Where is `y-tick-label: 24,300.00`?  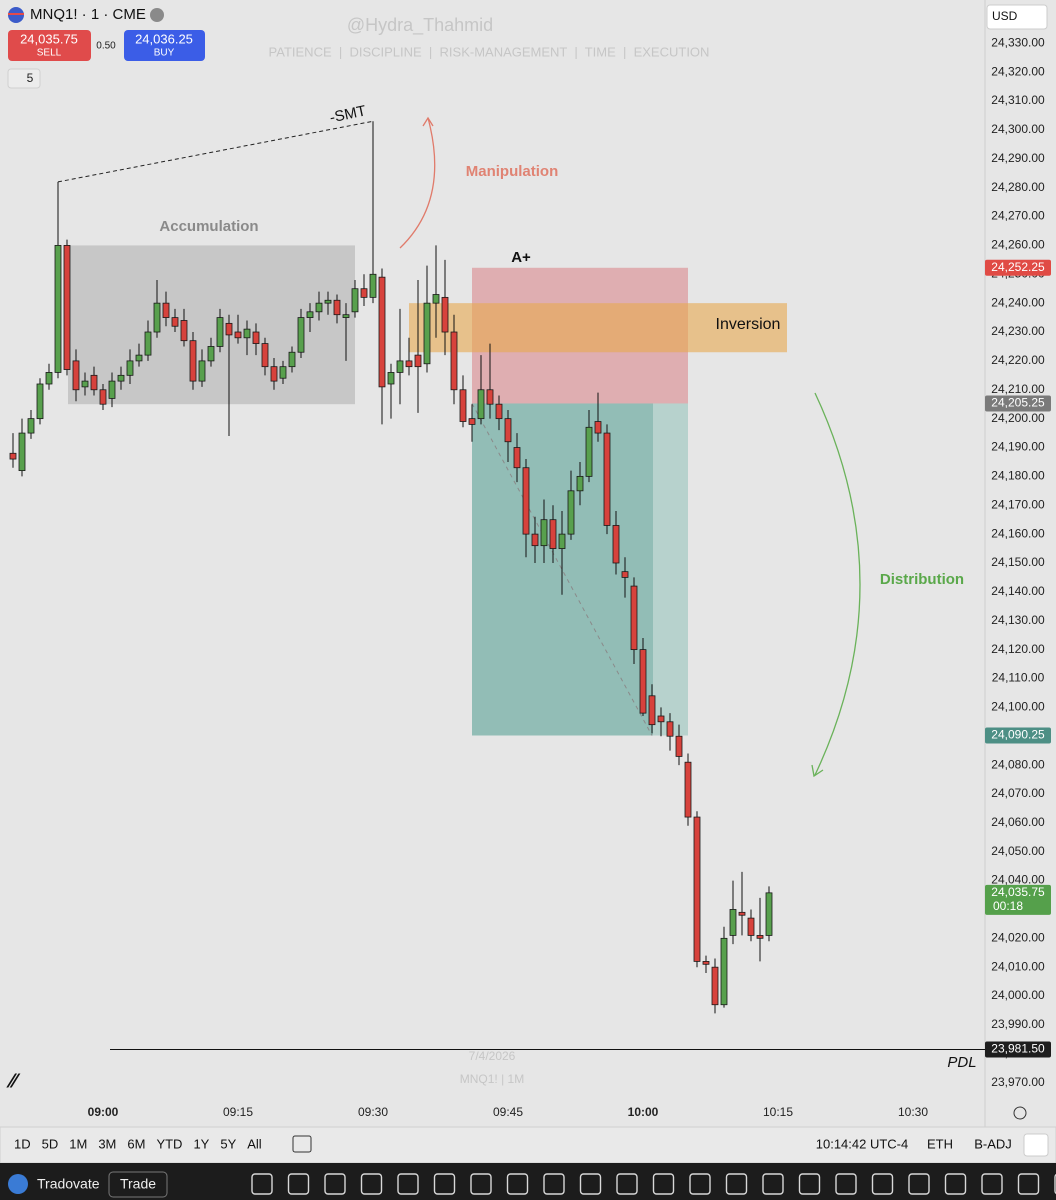 y-tick-label: 24,300.00 is located at coordinates (1018, 129).